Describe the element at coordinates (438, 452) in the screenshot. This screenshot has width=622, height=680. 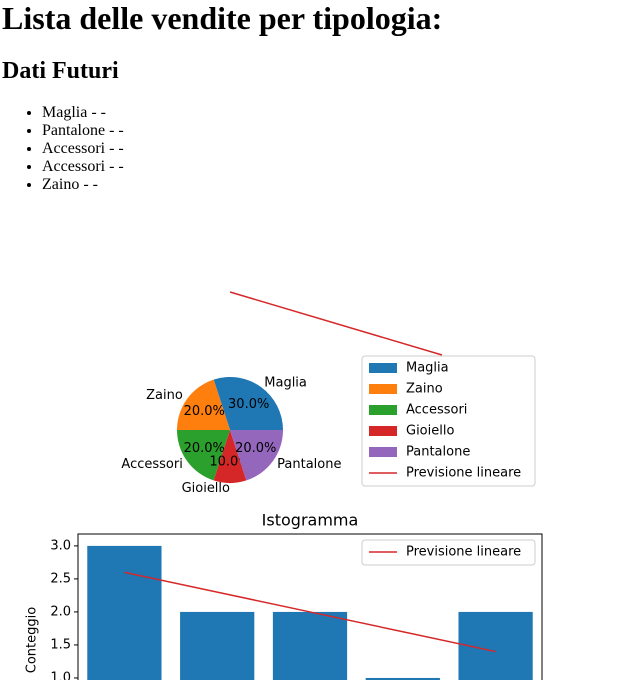
I see `legend-label: Pantalone` at that location.